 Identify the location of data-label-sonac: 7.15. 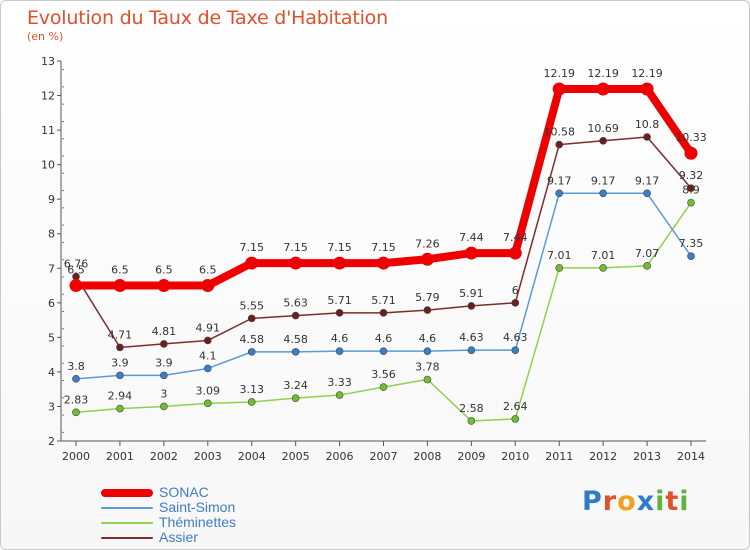
(251, 247).